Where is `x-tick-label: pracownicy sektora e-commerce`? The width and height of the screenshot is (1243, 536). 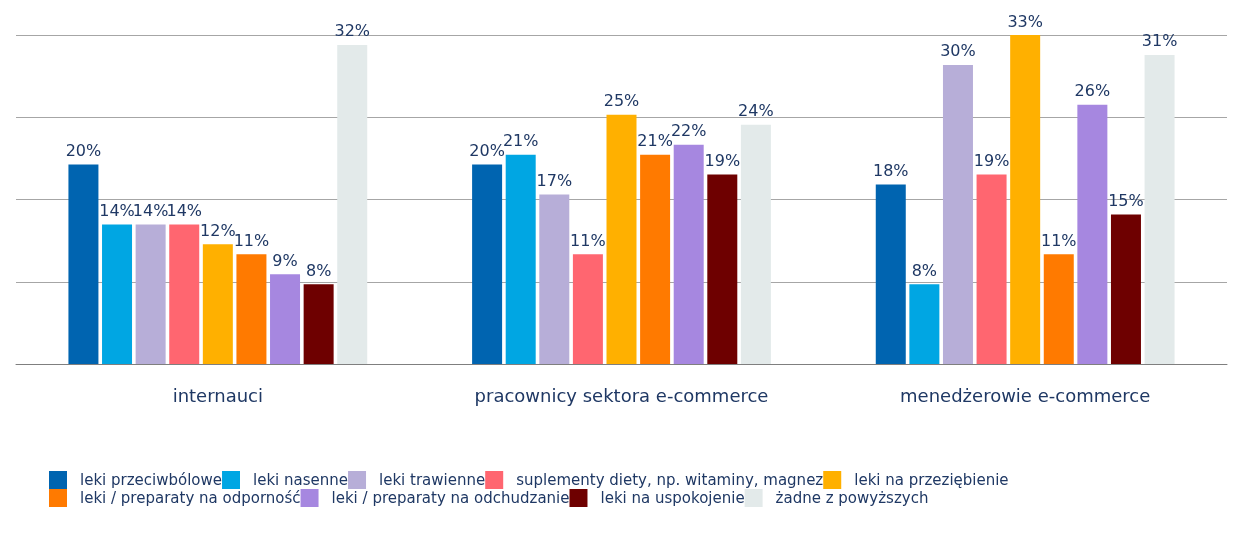
x-tick-label: pracownicy sektora e-commerce is located at coordinates (621, 395).